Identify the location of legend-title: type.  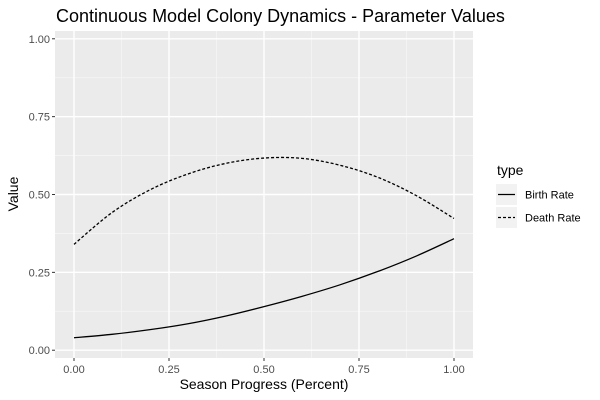
(510, 170).